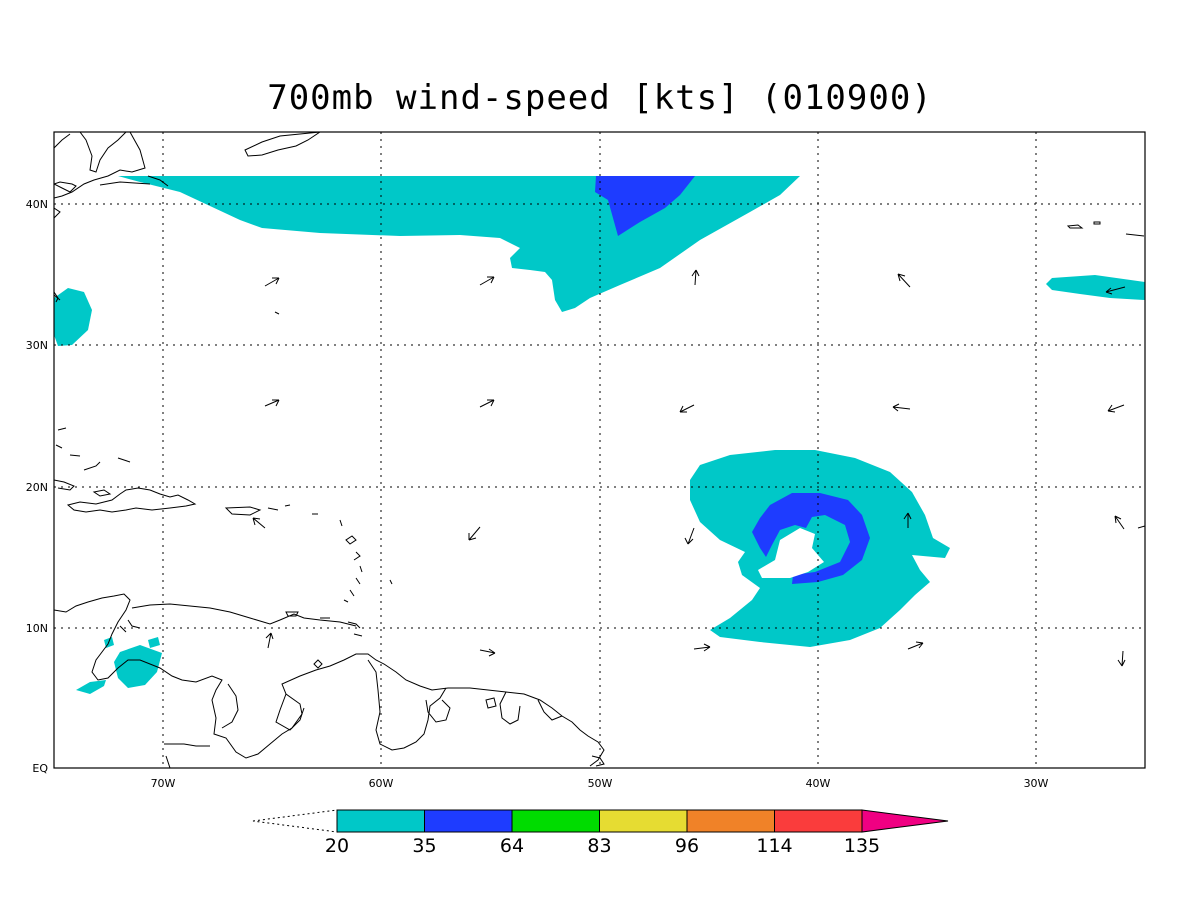  What do you see at coordinates (818, 783) in the screenshot?
I see `lon-label-40w: 40W` at bounding box center [818, 783].